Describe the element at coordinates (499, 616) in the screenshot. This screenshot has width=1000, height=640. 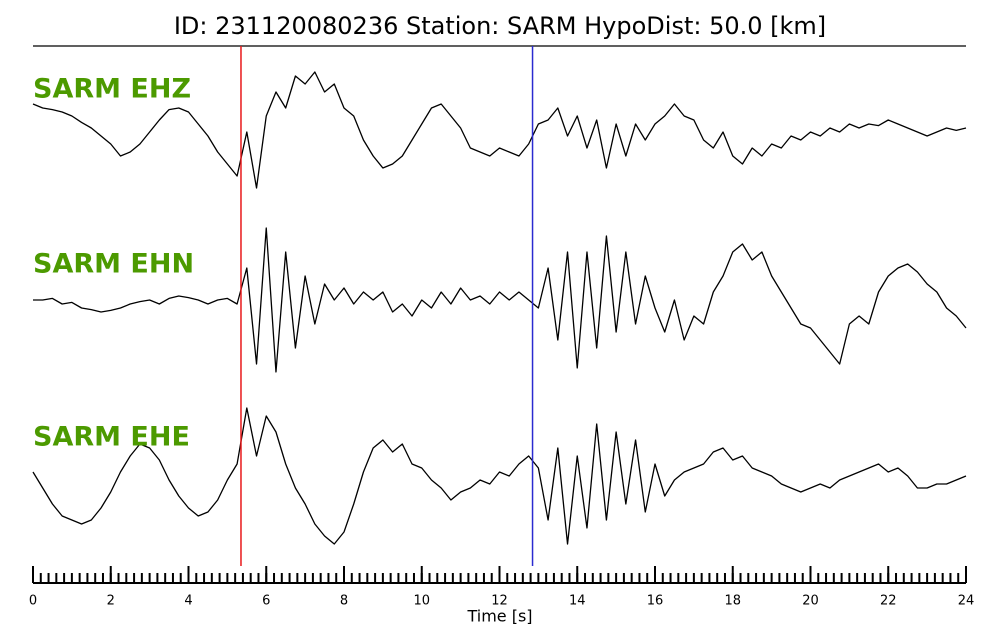
I see `x-axis-label: Time [s]` at that location.